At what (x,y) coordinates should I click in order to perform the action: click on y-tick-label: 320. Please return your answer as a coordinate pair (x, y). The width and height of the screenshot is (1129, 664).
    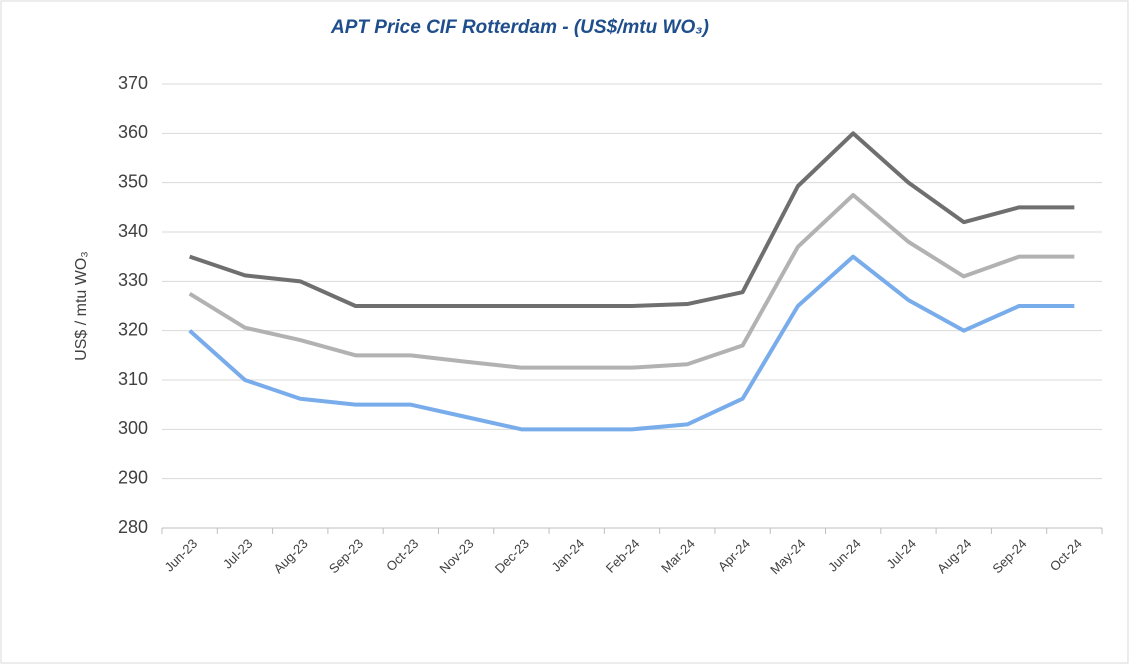
    Looking at the image, I should click on (133, 329).